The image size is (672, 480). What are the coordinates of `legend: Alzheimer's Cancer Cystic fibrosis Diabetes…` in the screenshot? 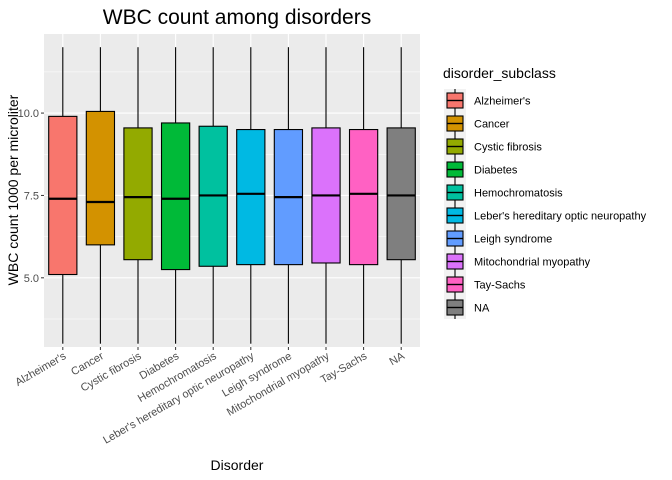 It's located at (545, 204).